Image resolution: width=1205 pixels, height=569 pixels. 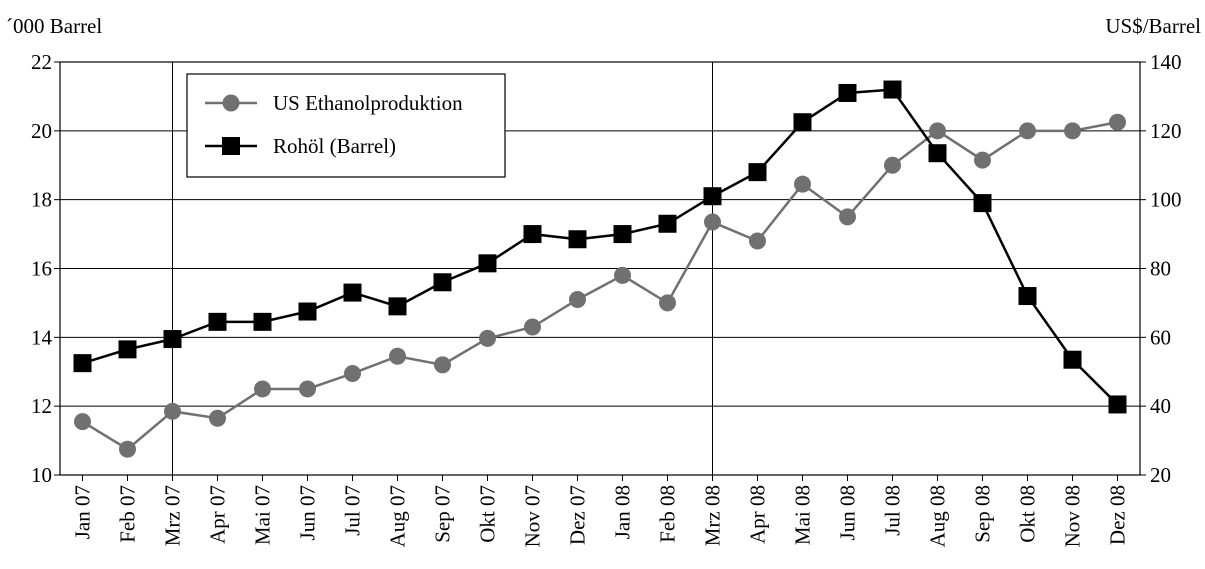 I want to click on x-tick-label: Nov 08, so click(x=1073, y=516).